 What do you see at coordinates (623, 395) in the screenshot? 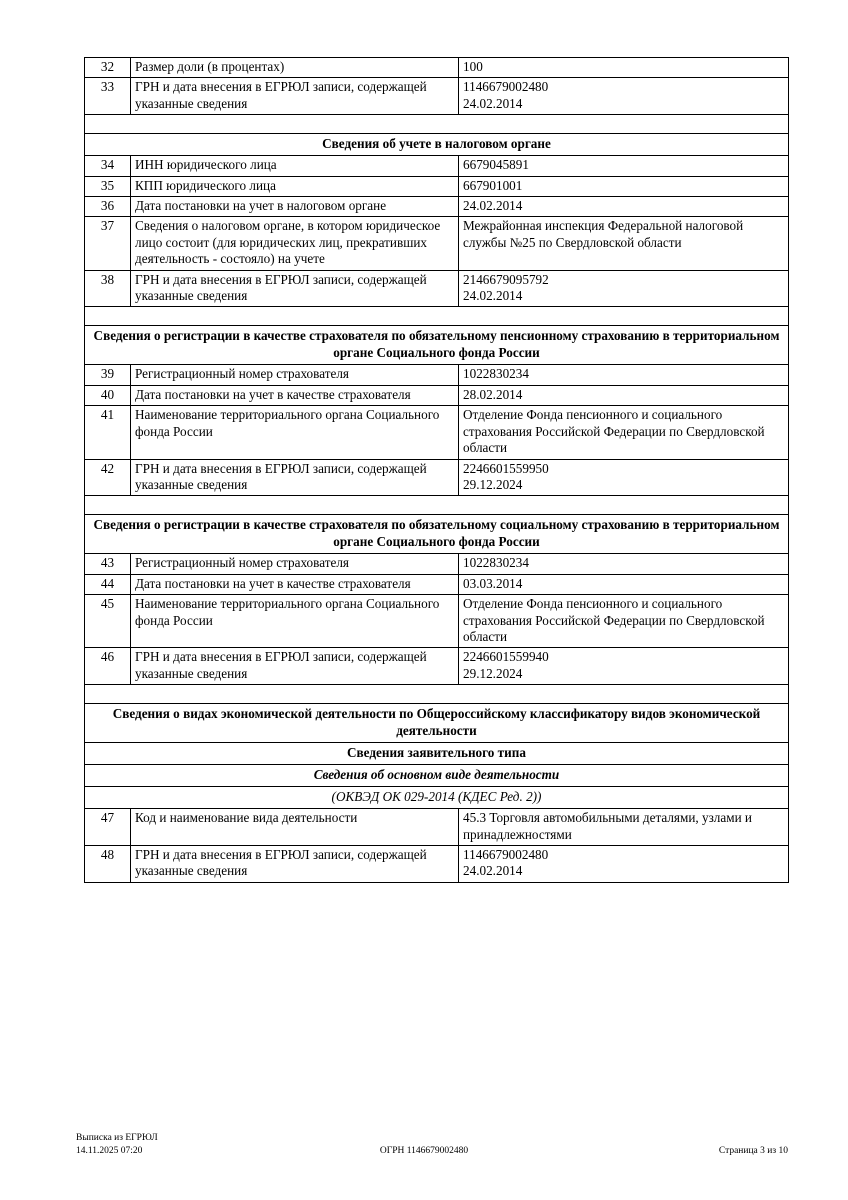
I see `row-field-value: 28.02.2014` at bounding box center [623, 395].